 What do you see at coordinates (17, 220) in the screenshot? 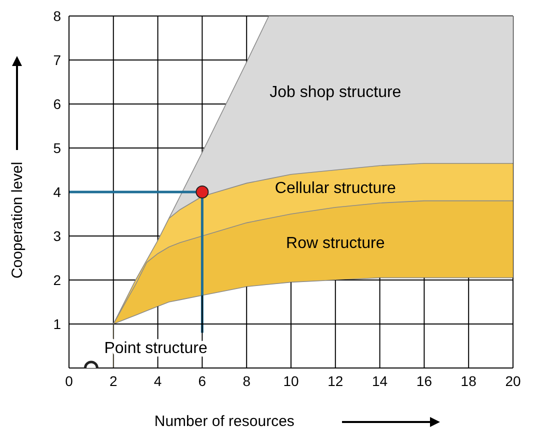
I see `y-axis-title: Cooperation level` at bounding box center [17, 220].